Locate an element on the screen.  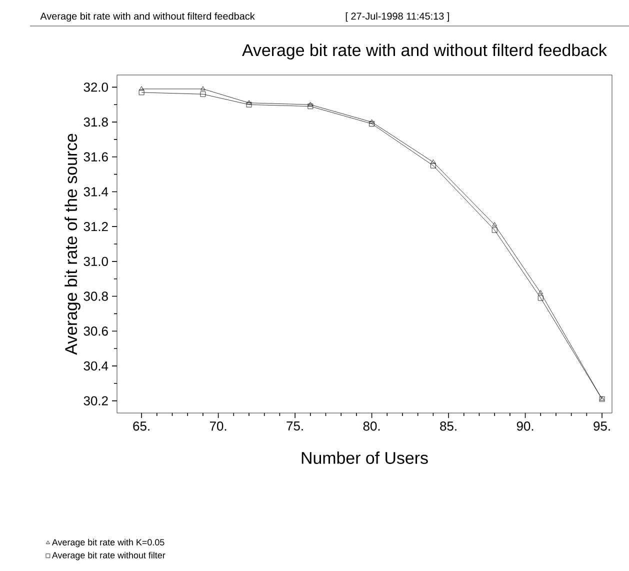
x-tick-label: 90. is located at coordinates (525, 426).